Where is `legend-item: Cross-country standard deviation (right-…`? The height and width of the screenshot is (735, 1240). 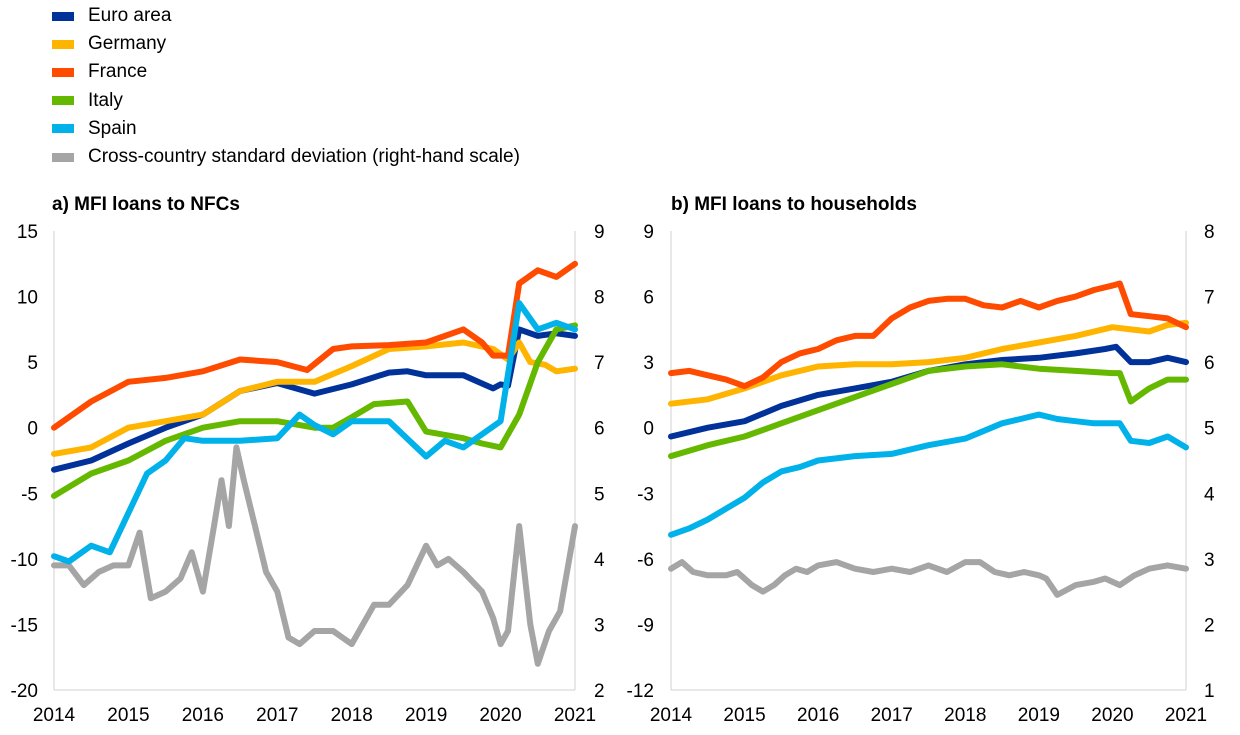
legend-item: Cross-country standard deviation (right-… is located at coordinates (286, 157).